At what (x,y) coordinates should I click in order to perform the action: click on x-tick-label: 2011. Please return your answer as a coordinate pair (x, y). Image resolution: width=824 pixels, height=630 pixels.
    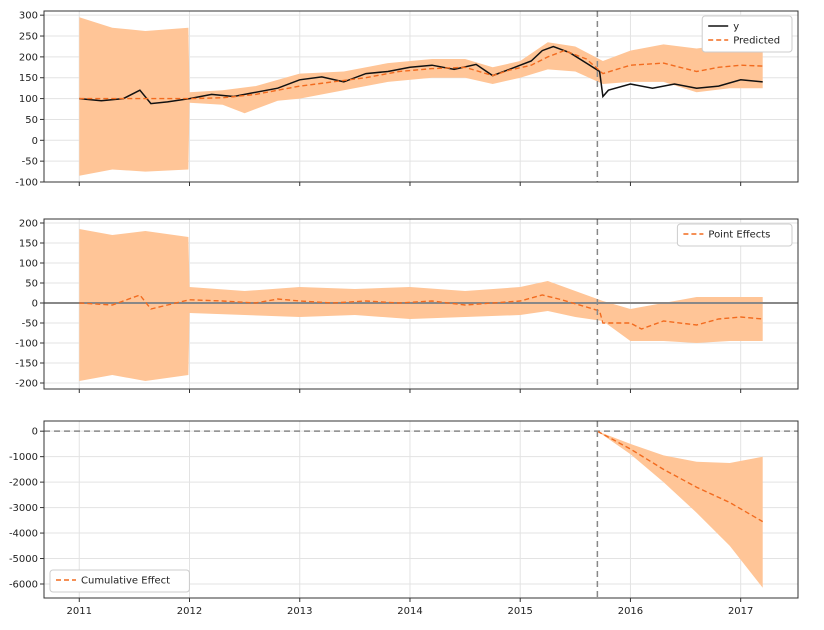
    Looking at the image, I should click on (79, 611).